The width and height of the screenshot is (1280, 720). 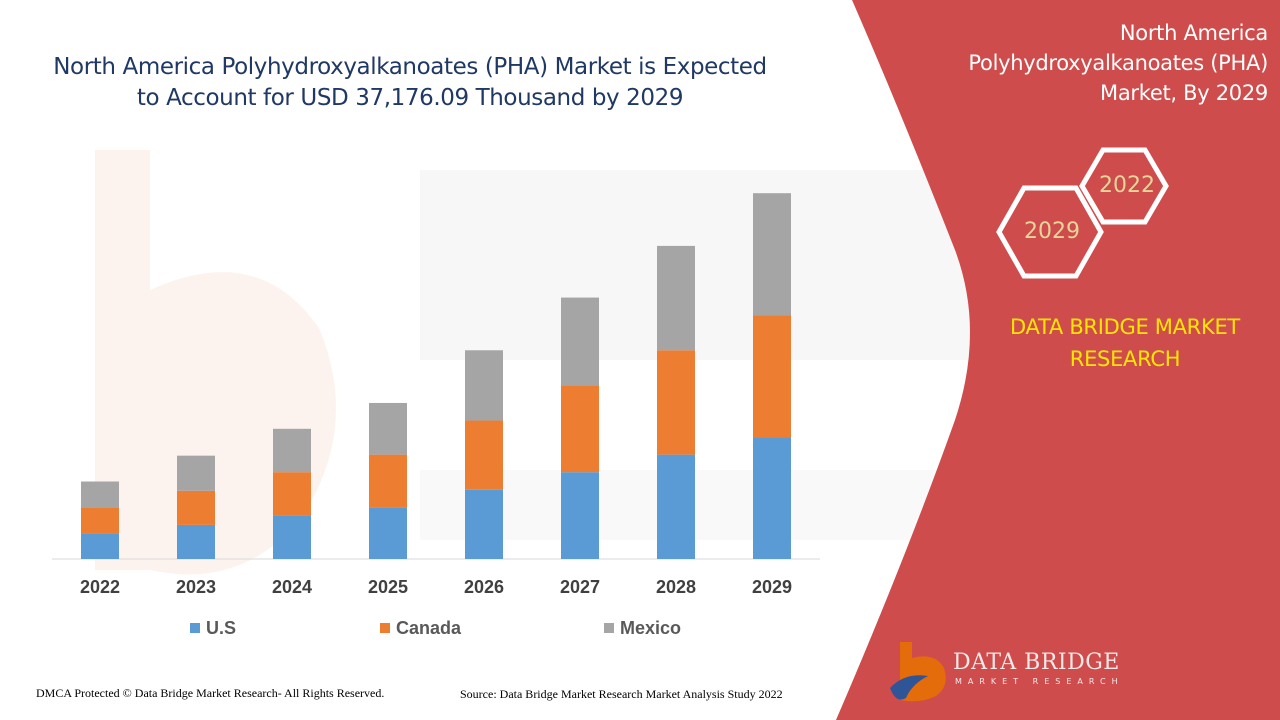 What do you see at coordinates (196, 473) in the screenshot?
I see `bar-mexico-2023` at bounding box center [196, 473].